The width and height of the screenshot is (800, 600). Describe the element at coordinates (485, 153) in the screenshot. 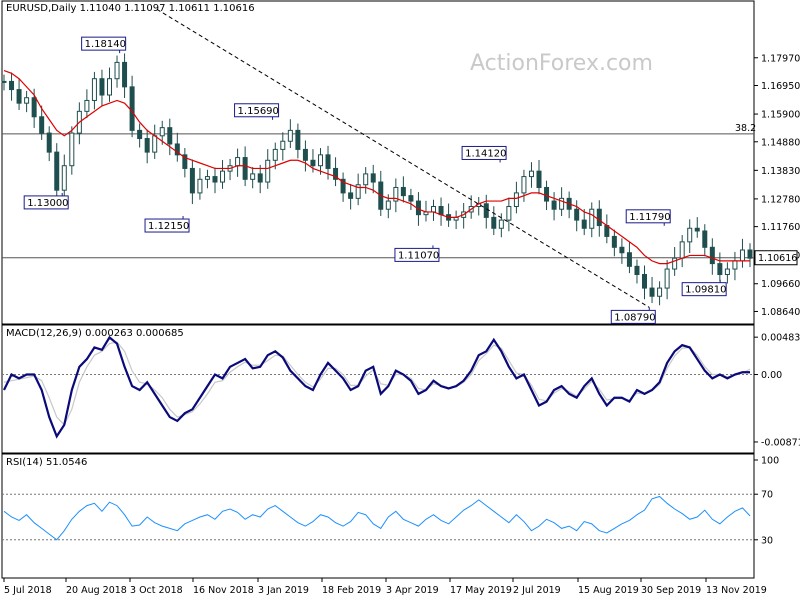

I see `annotation-label: 1.14120` at that location.